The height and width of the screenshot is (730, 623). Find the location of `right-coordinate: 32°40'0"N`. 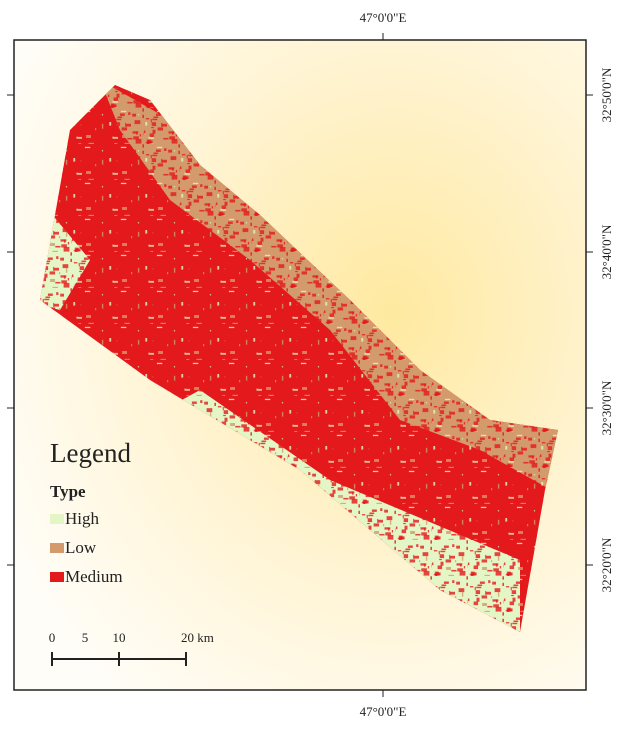

right-coordinate: 32°40'0"N is located at coordinates (606, 251).